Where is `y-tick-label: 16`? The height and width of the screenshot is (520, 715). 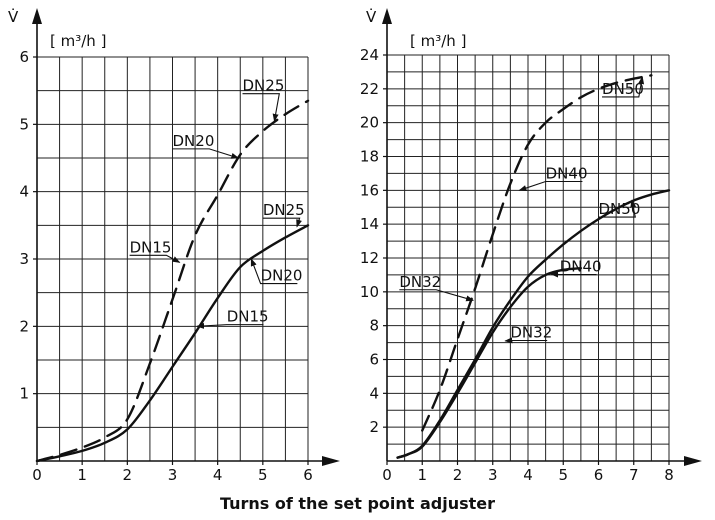 y-tick-label: 16 is located at coordinates (369, 190).